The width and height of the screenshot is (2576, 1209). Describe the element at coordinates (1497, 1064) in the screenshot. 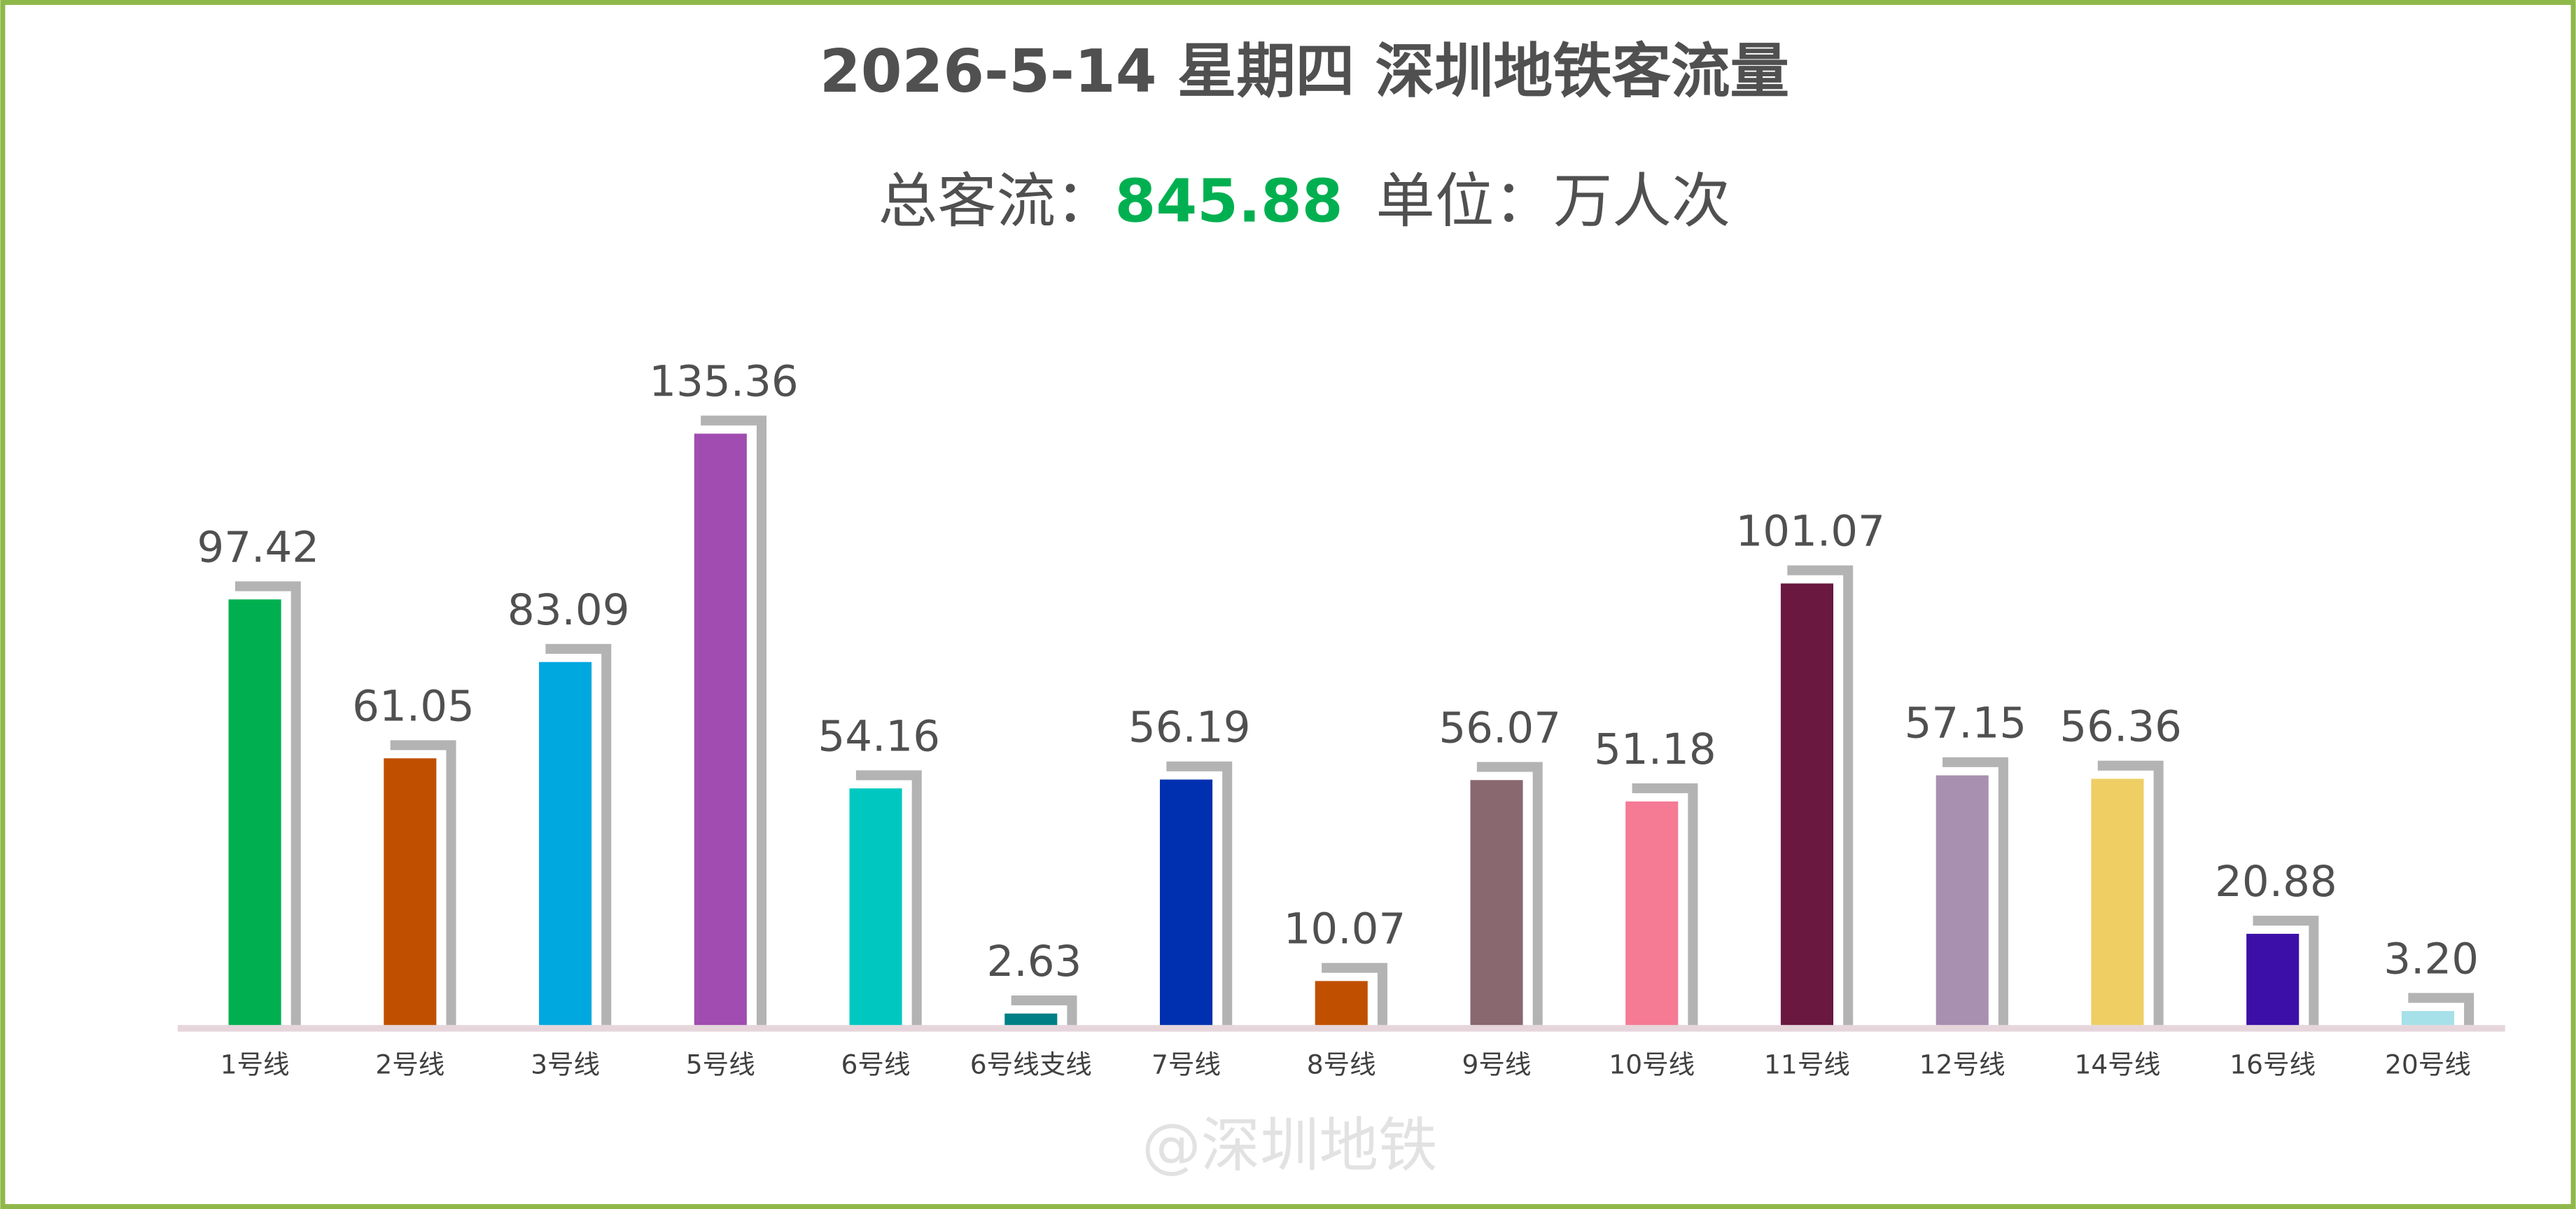

I see `x-tick-label: 9号线` at that location.